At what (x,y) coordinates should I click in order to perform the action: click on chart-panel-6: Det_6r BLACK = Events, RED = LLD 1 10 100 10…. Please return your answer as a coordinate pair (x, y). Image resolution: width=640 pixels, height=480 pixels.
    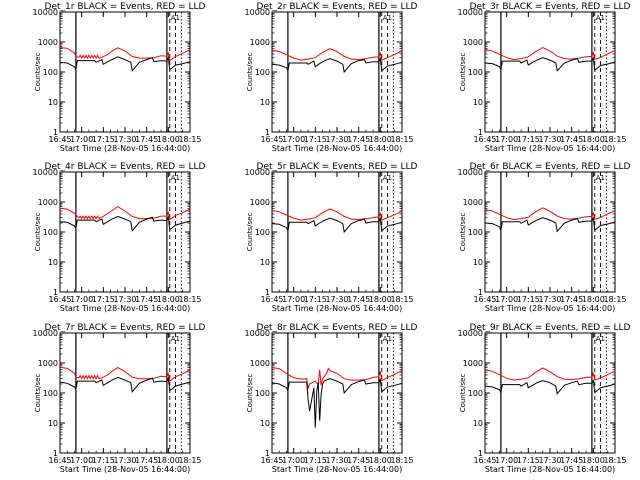
    Looking at the image, I should click on (544, 237).